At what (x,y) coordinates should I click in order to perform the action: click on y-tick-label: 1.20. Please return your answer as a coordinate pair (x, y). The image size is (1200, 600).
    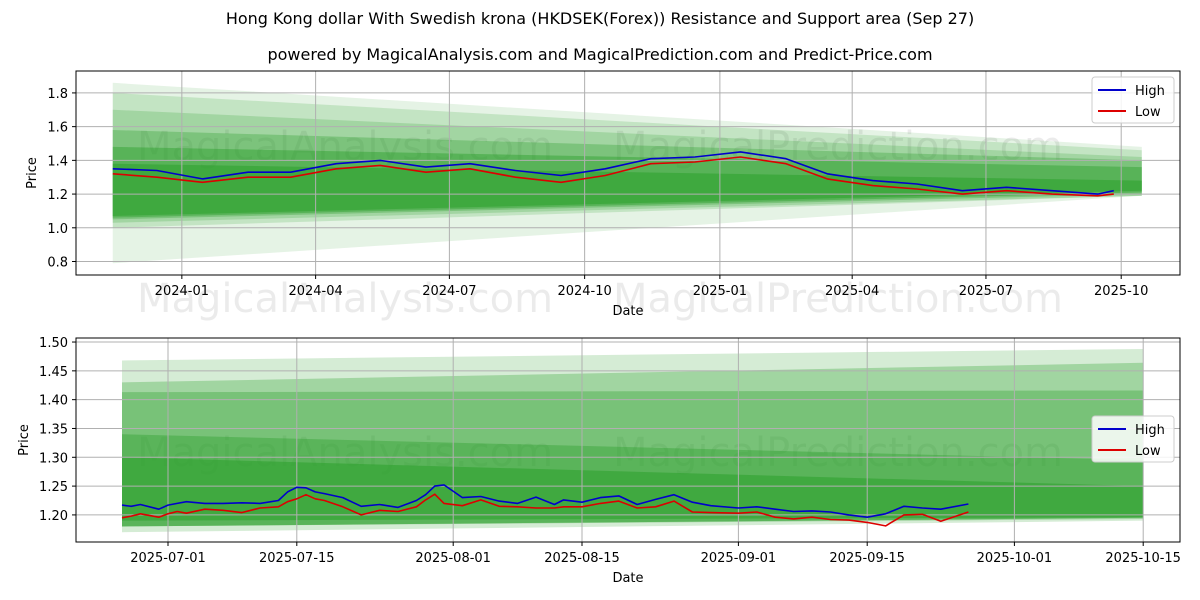
    Looking at the image, I should click on (53, 516).